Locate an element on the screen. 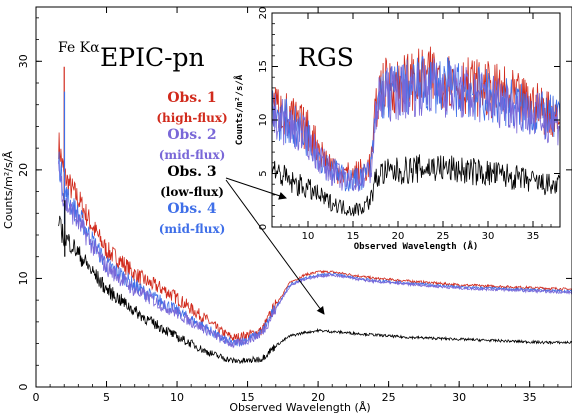 Image resolution: width=572 pixels, height=414 pixels. inset-xtick-label: 10 is located at coordinates (308, 236).